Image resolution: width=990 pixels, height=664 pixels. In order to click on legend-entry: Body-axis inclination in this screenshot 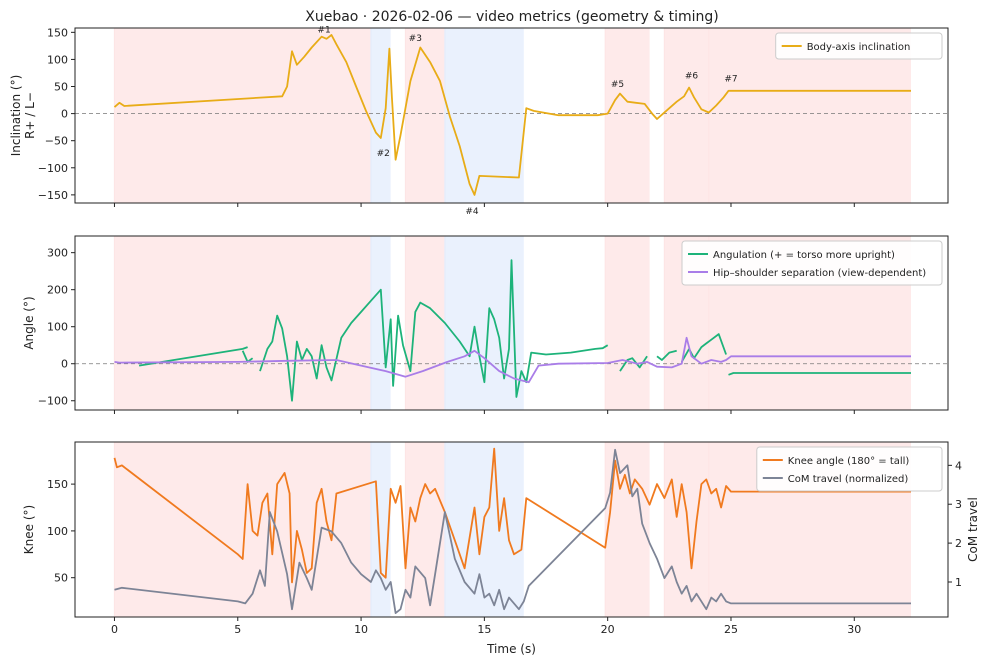, I will do `click(859, 47)`.